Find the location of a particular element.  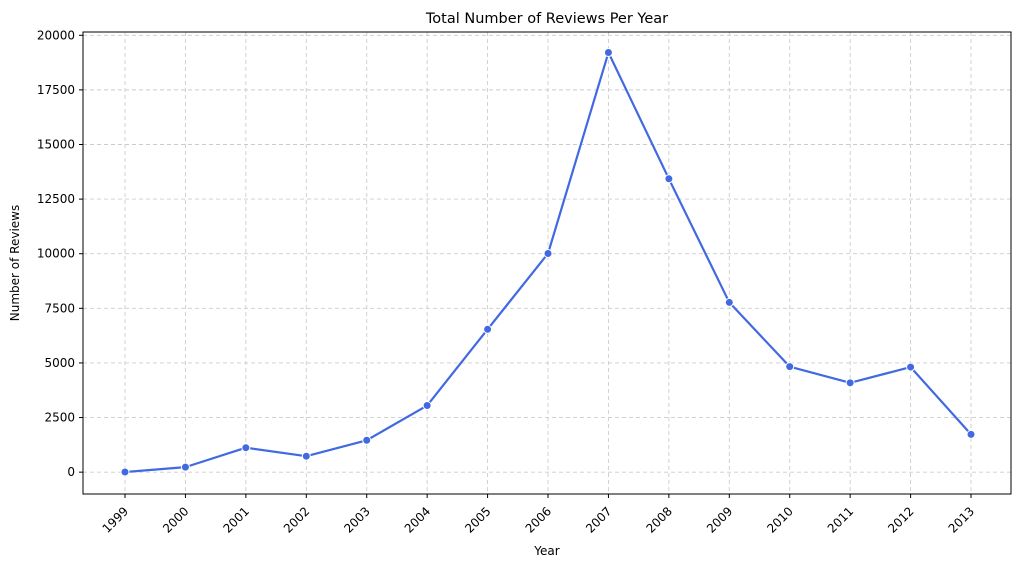

x-tick-label: 2012 is located at coordinates (900, 519).